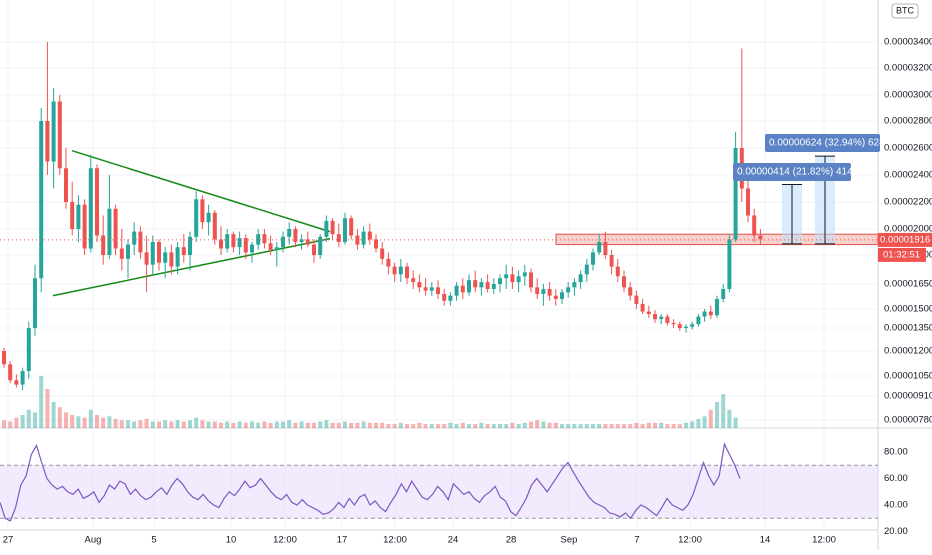  Describe the element at coordinates (153, 540) in the screenshot. I see `time-tick-label: 5` at that location.